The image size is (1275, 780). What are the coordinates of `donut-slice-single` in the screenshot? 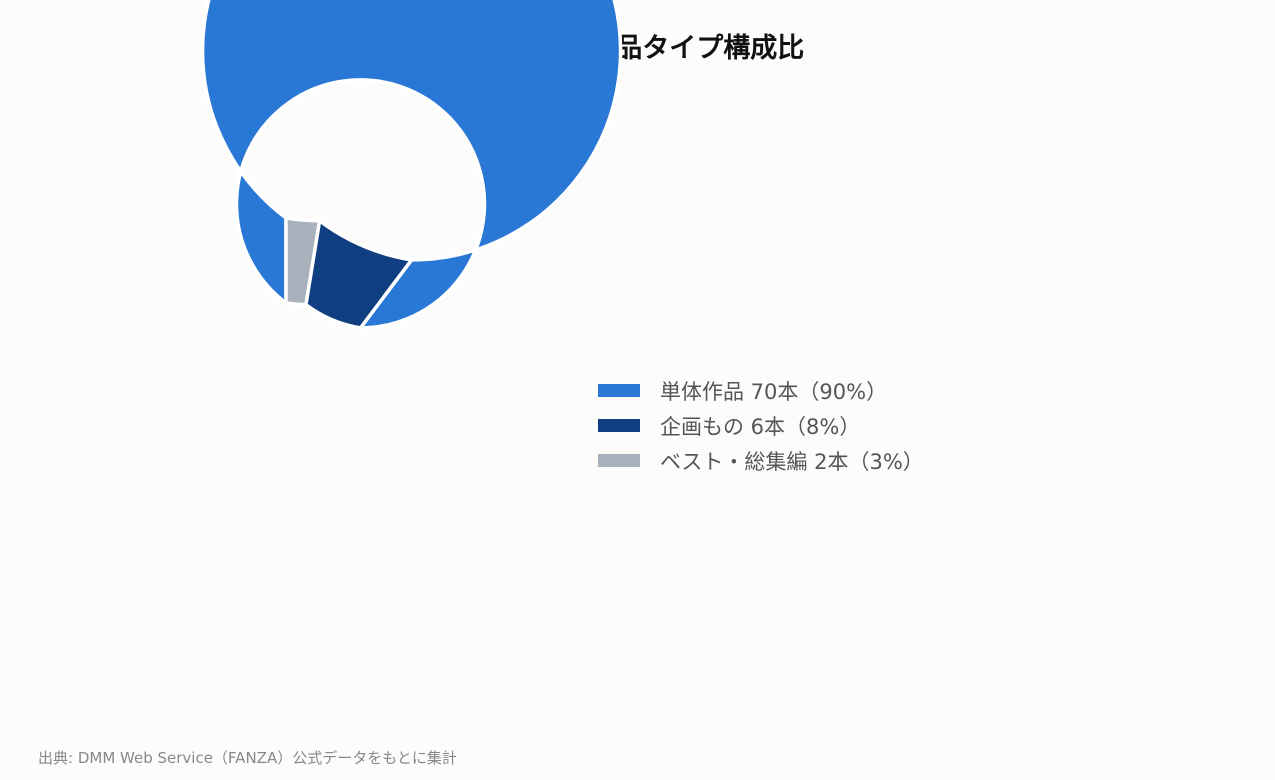 It's located at (411, 165).